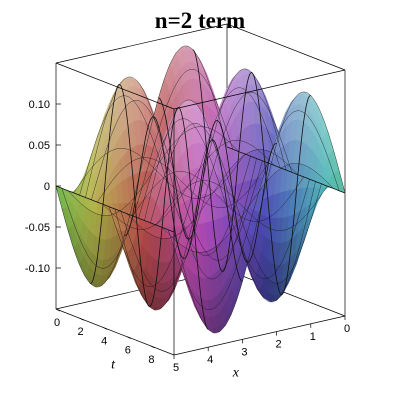  Describe the element at coordinates (104, 341) in the screenshot. I see `t-tick-label-2: 4` at that location.